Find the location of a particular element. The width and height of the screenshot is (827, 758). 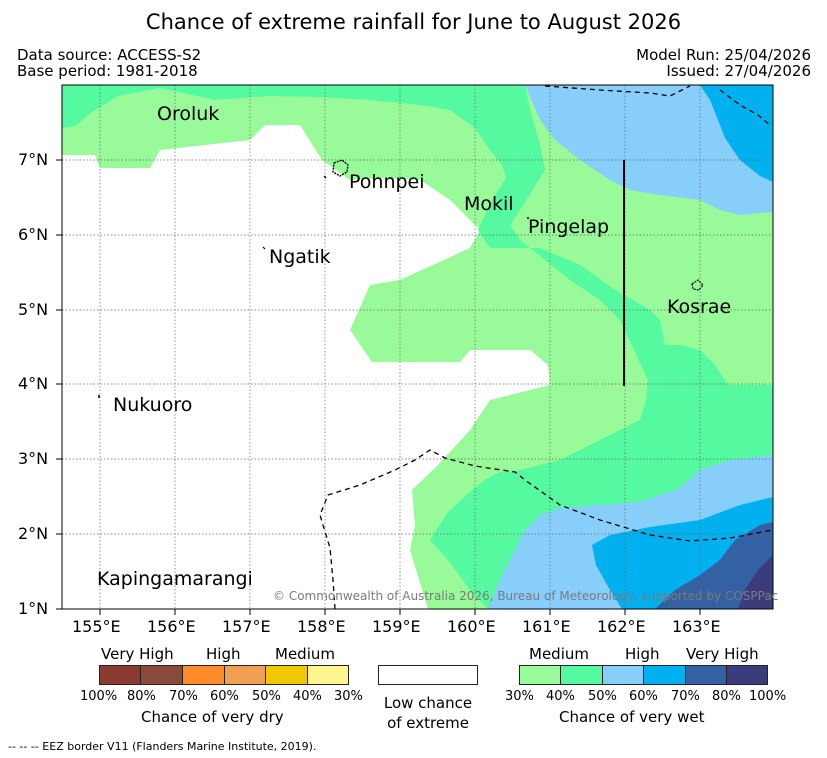

legend-dry-pct: 80% is located at coordinates (141, 696).